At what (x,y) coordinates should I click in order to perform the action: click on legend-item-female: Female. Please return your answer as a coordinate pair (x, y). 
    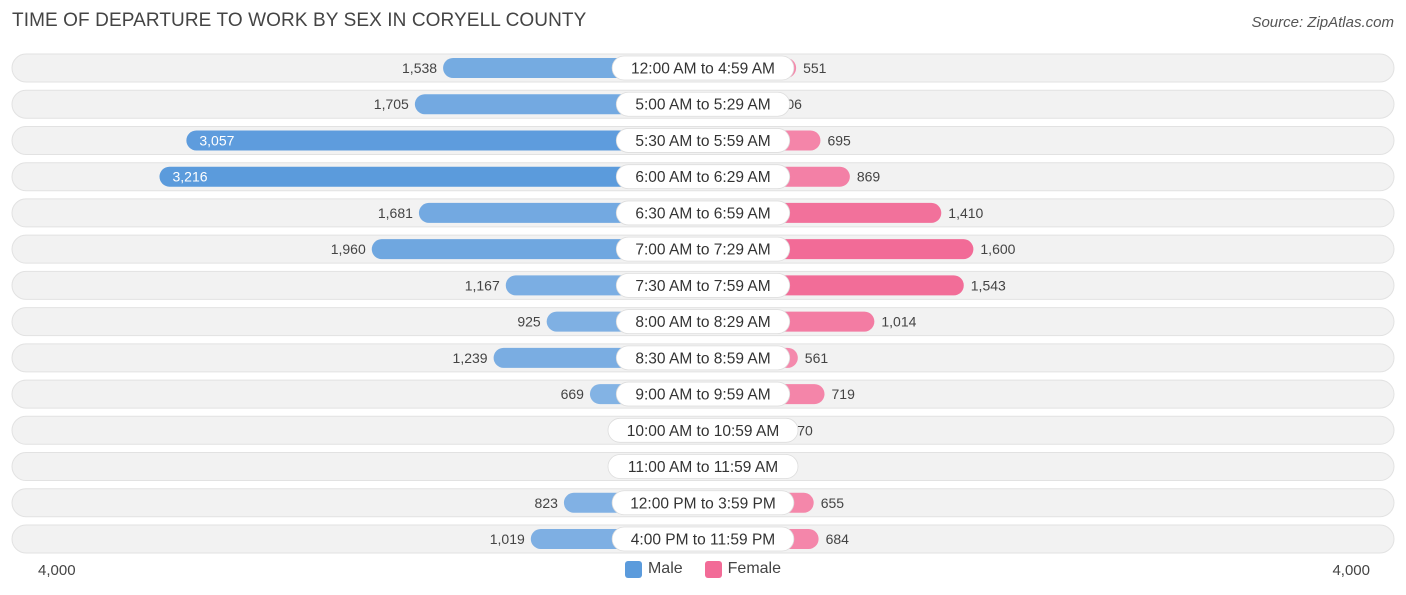
    Looking at the image, I should click on (743, 569).